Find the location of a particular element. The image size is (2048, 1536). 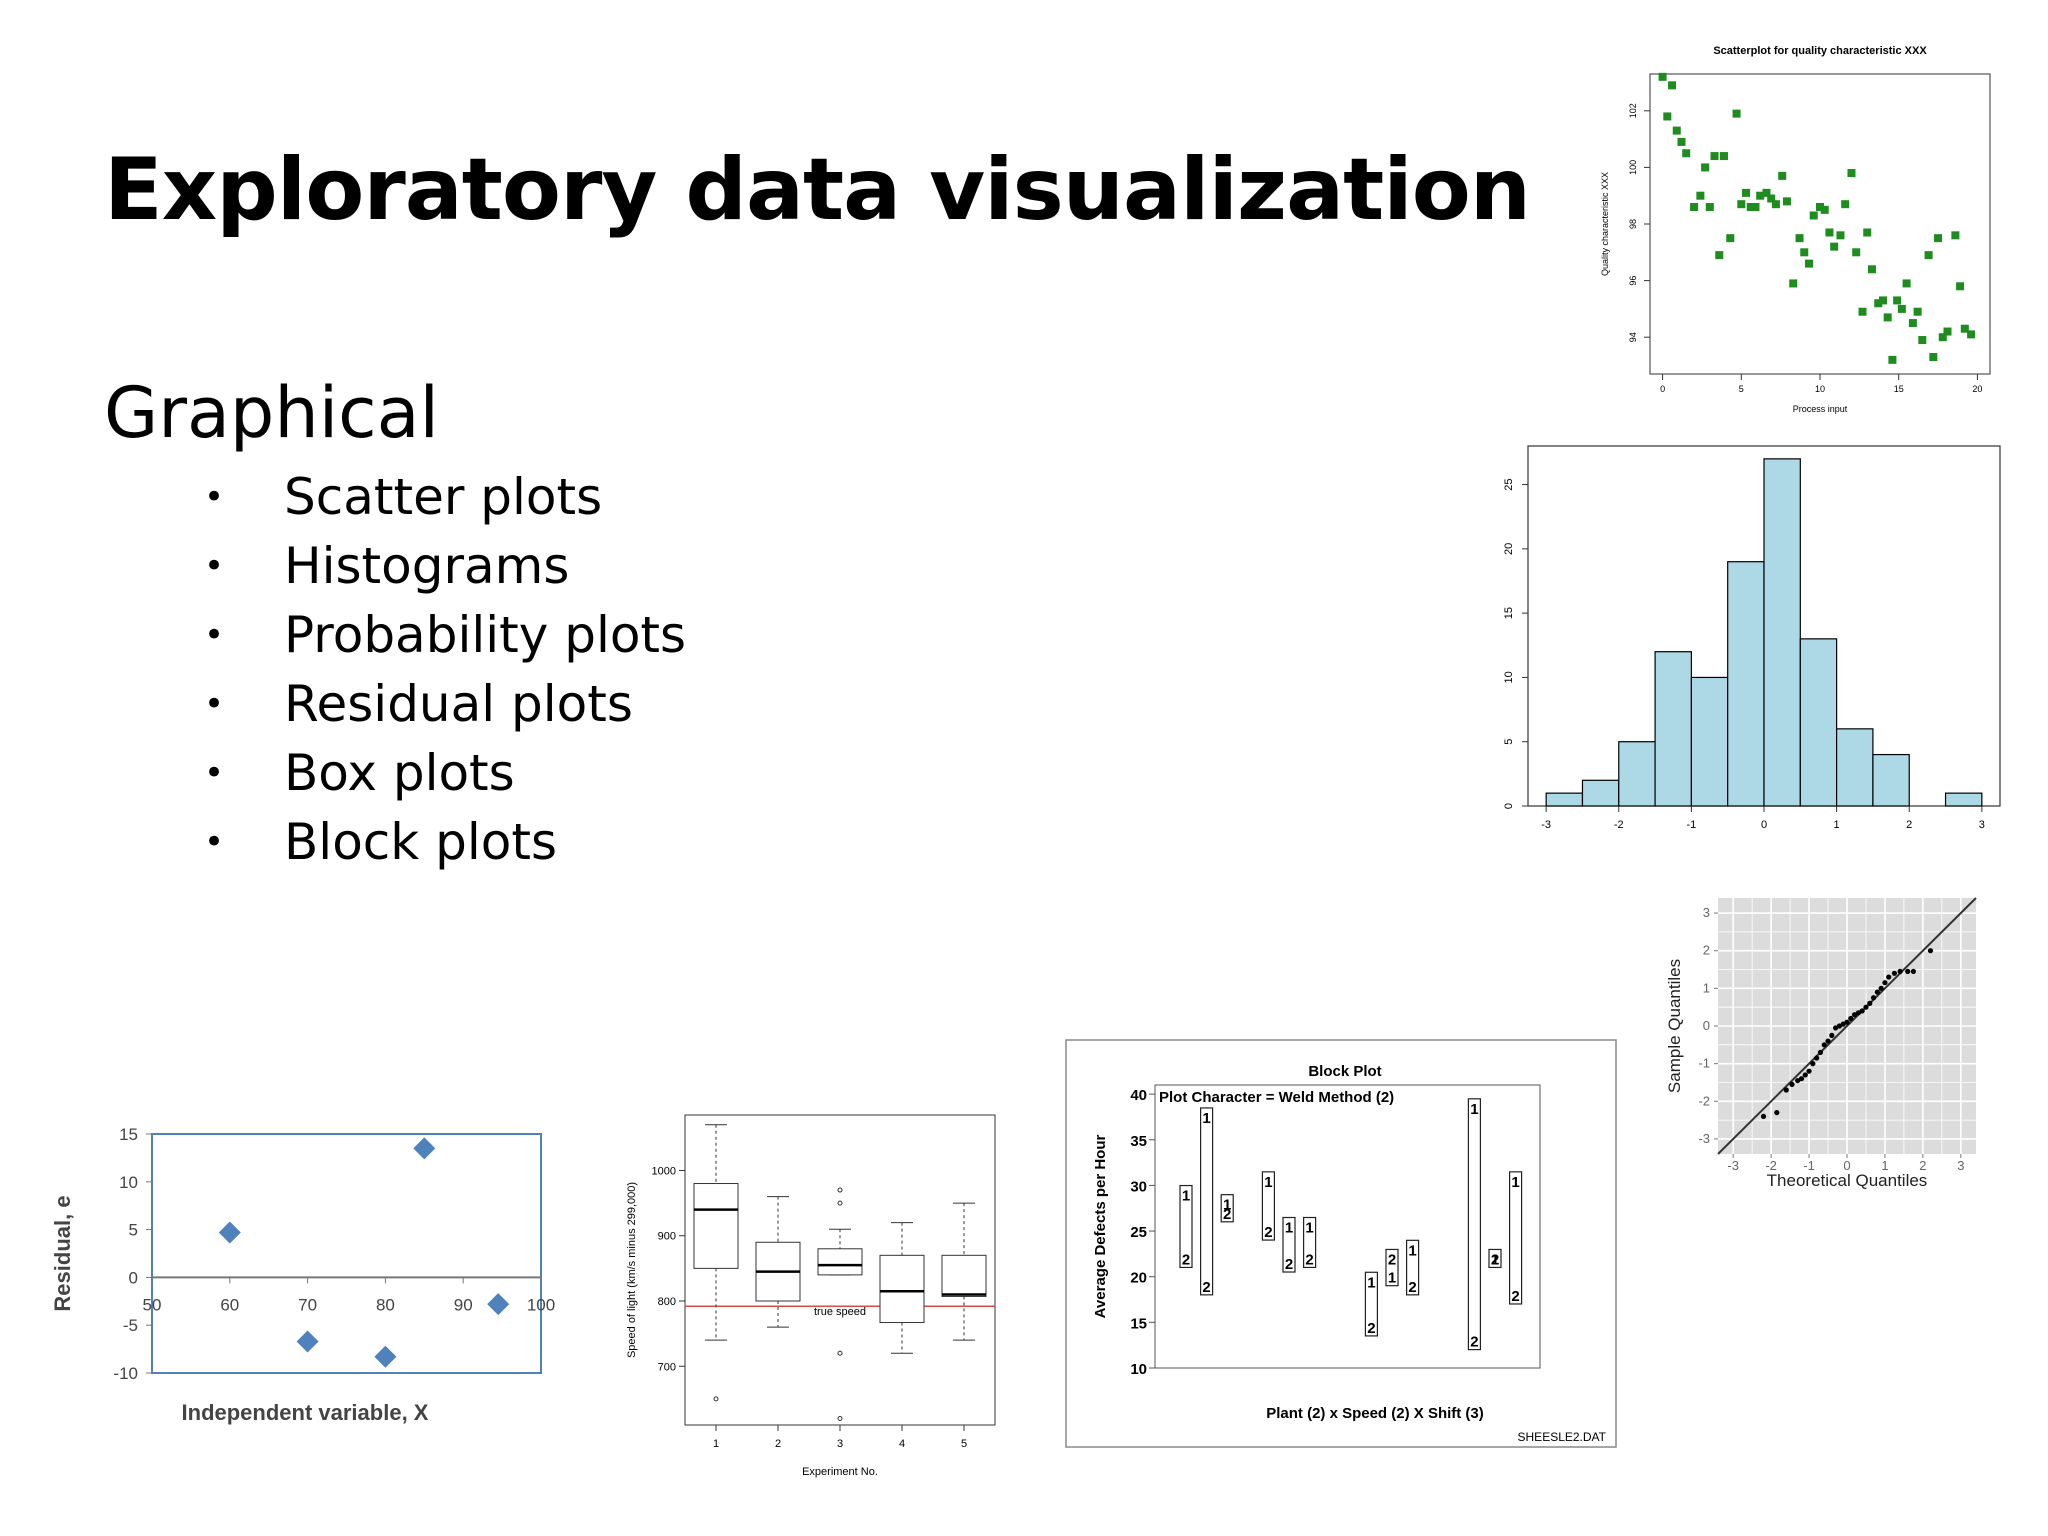

footer-label: SHEESLE2.DAT is located at coordinates (1562, 1437).